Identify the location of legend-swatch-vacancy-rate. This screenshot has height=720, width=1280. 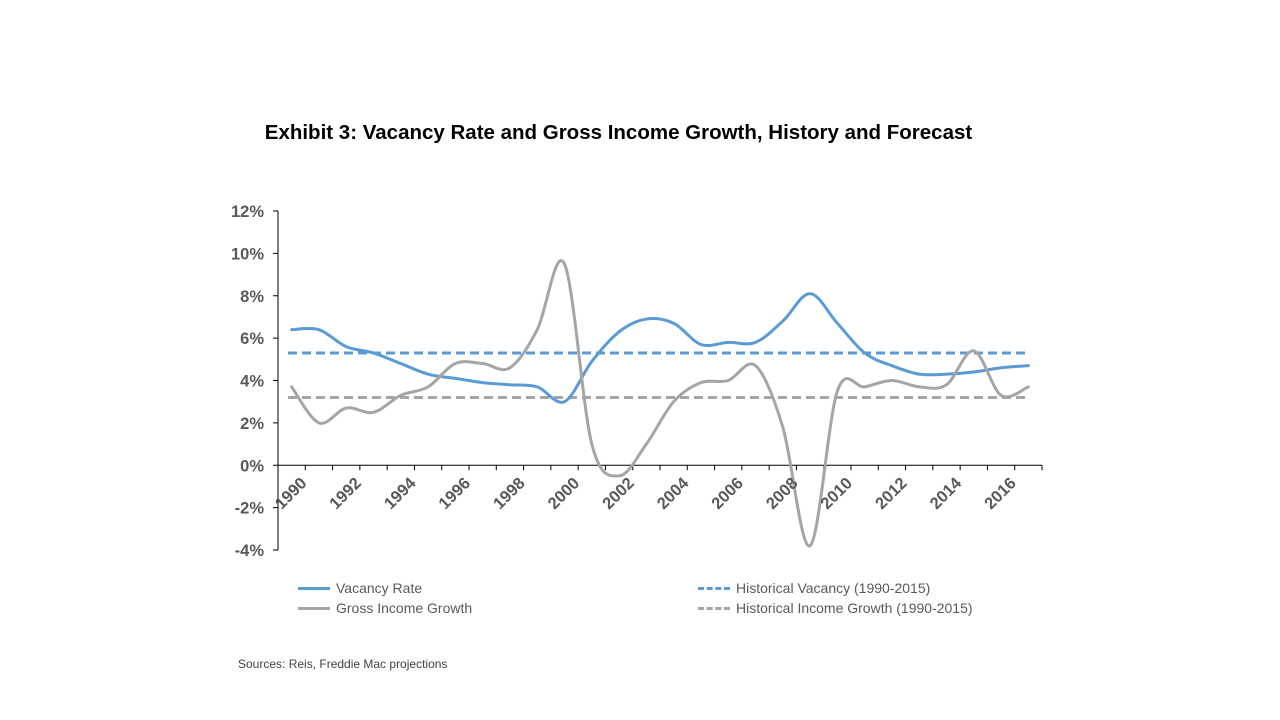
(314, 588).